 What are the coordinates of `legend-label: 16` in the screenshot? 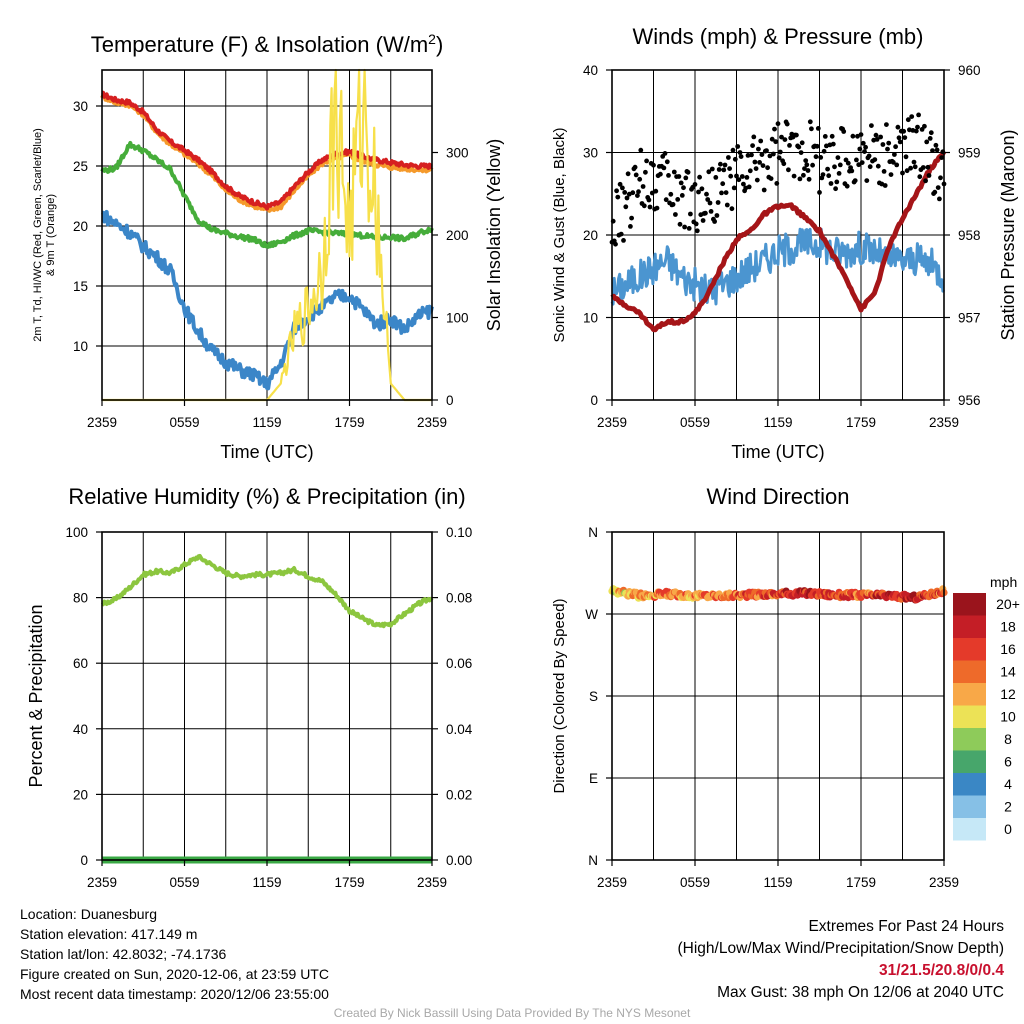 It's located at (1008, 649).